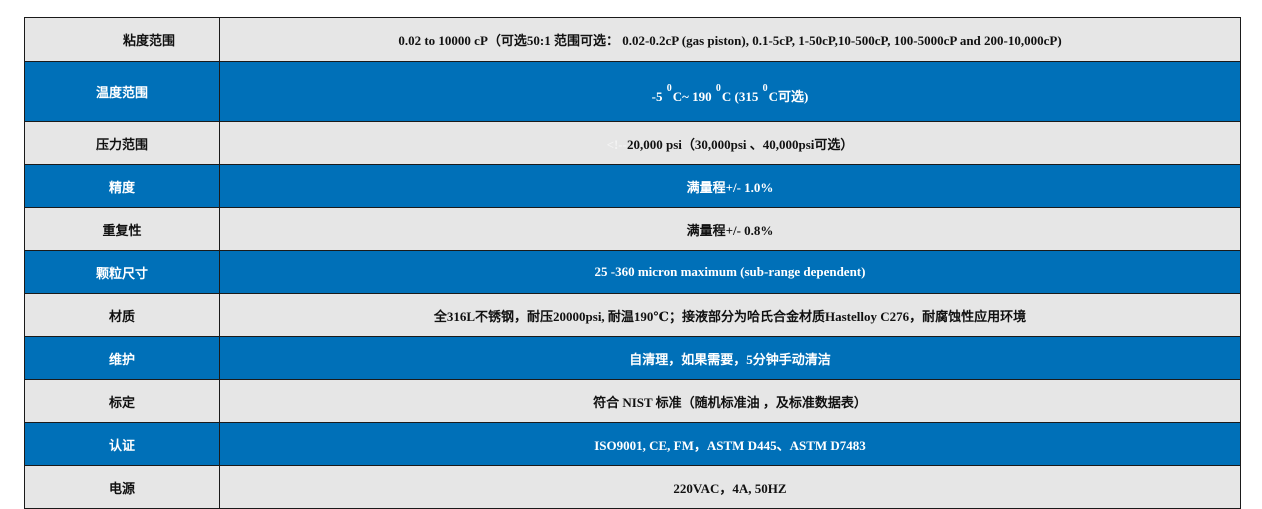  I want to click on row-label: 材质, so click(122, 315).